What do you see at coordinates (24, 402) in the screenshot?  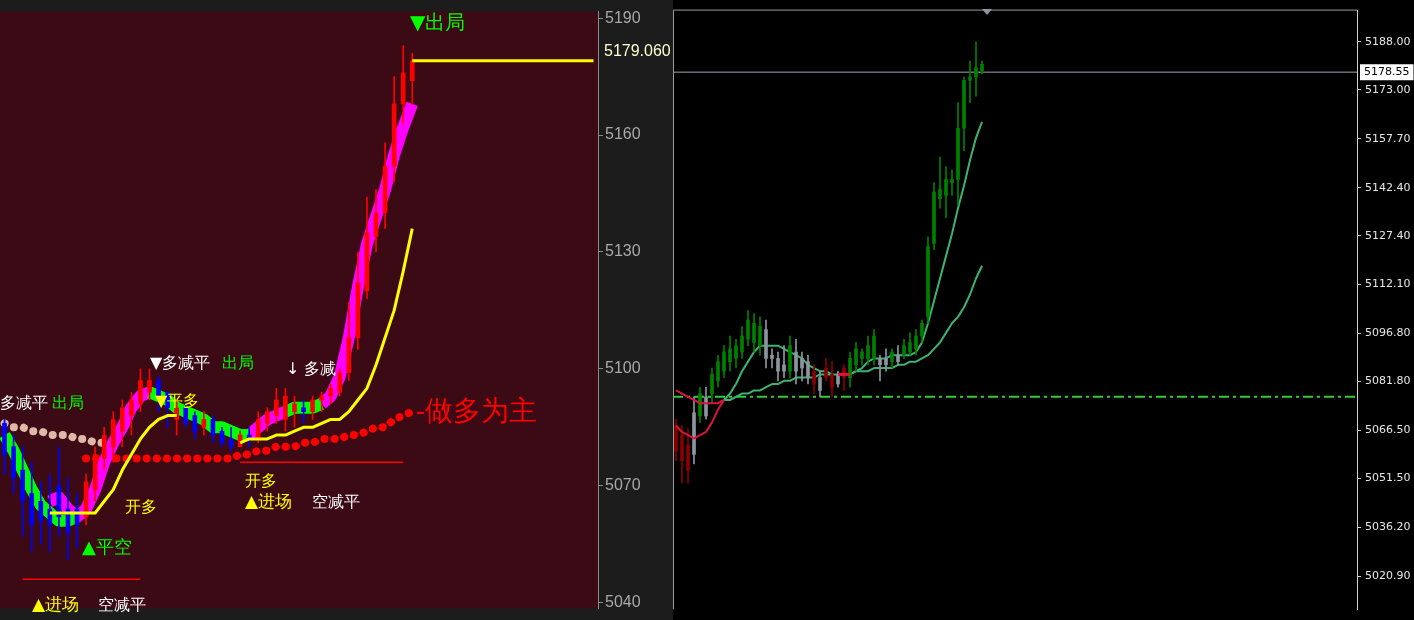 I see `annotation: 多减平` at bounding box center [24, 402].